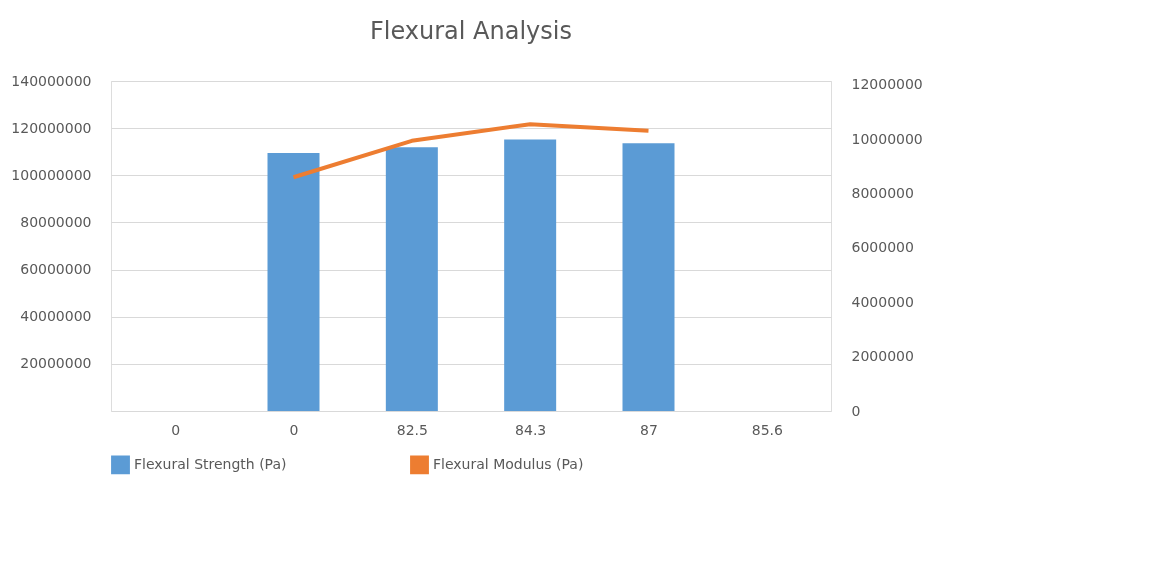 The height and width of the screenshot is (562, 1164). Describe the element at coordinates (471, 31) in the screenshot. I see `chart-title: Flexural Analysis` at that location.